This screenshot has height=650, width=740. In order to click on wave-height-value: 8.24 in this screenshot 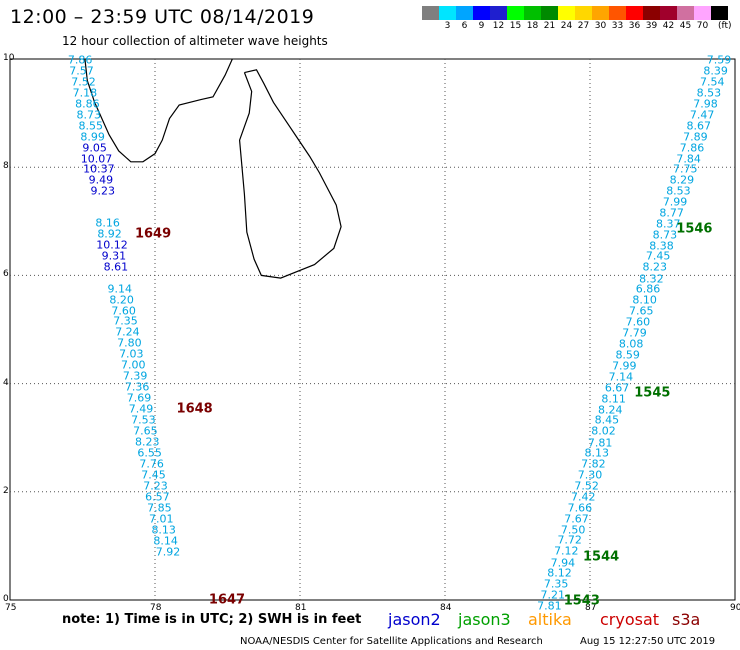, I will do `click(610, 410)`.